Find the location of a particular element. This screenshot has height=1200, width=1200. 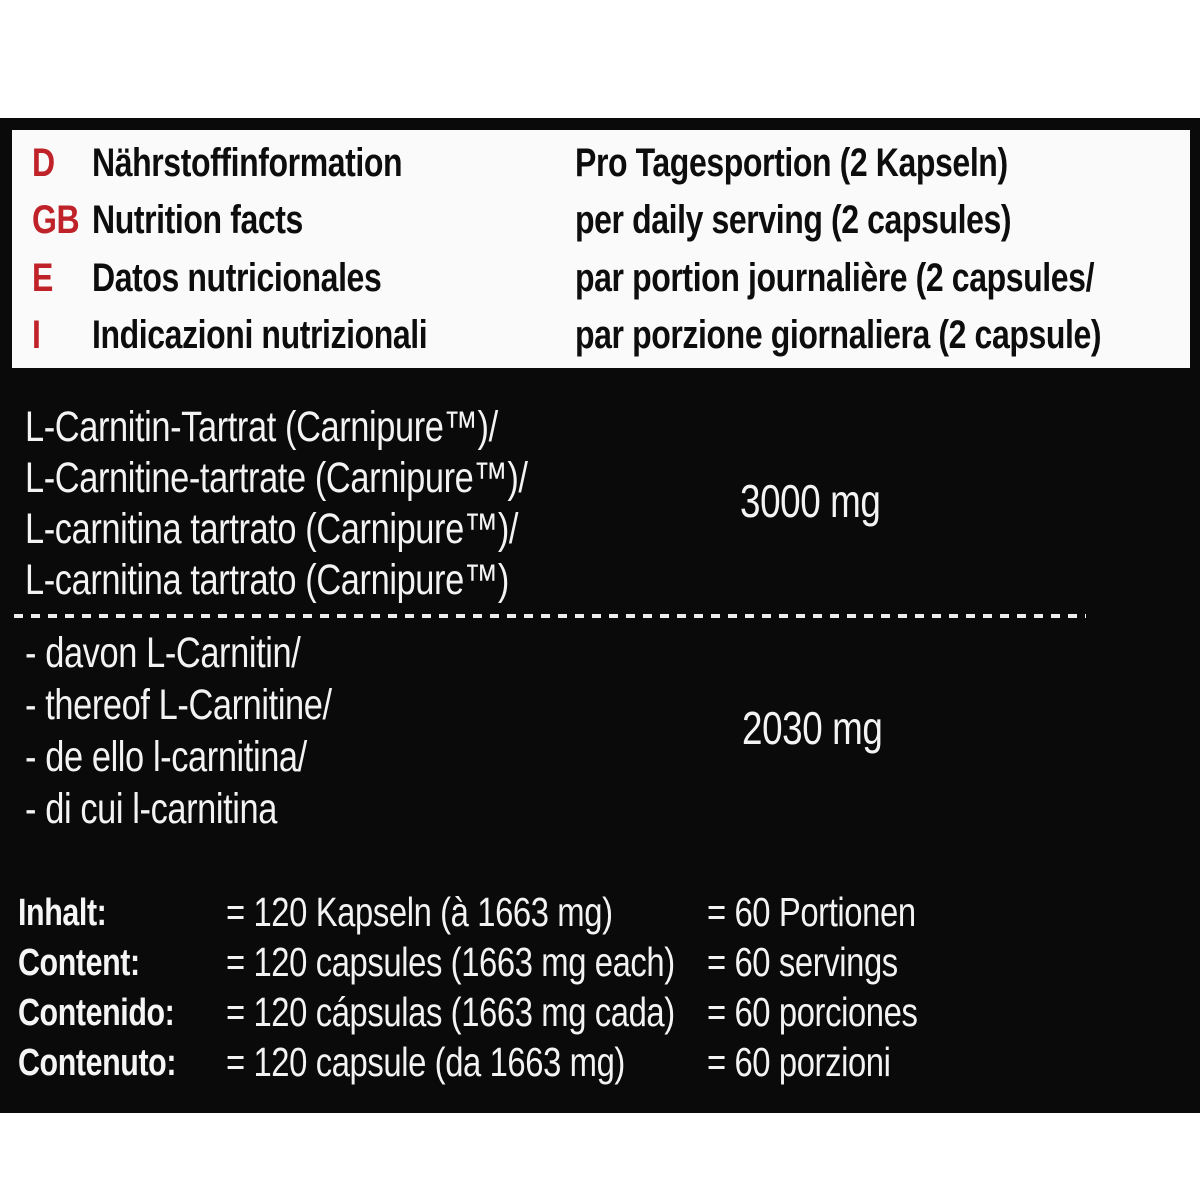

serving-info-it: par porzione giornaliera (2 capsule) is located at coordinates (838, 334).